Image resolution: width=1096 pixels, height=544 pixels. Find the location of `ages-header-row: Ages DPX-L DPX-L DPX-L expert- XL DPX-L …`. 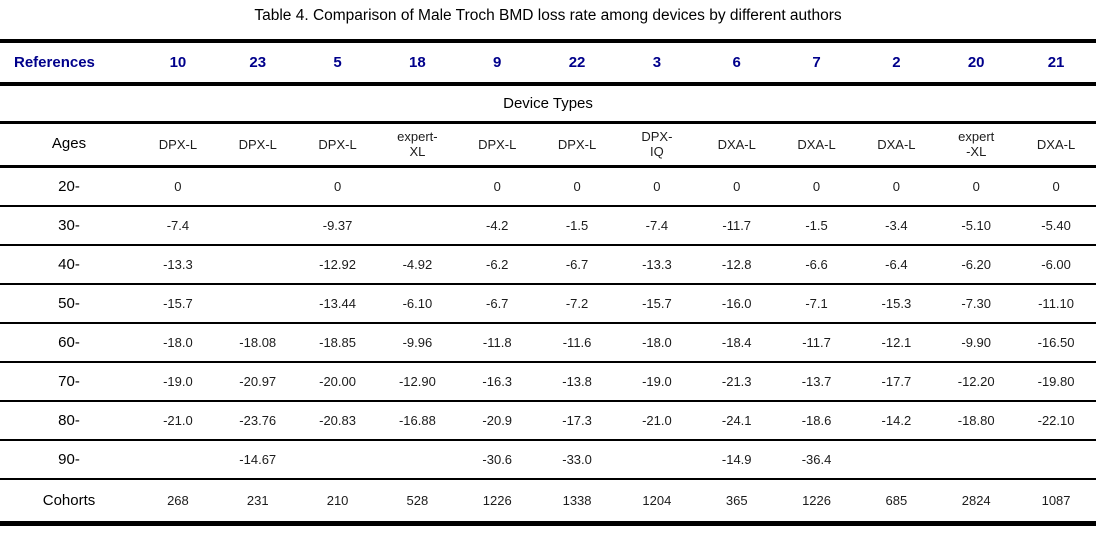

ages-header-row: Ages DPX-L DPX-L DPX-L expert- XL DPX-L … is located at coordinates (548, 145).